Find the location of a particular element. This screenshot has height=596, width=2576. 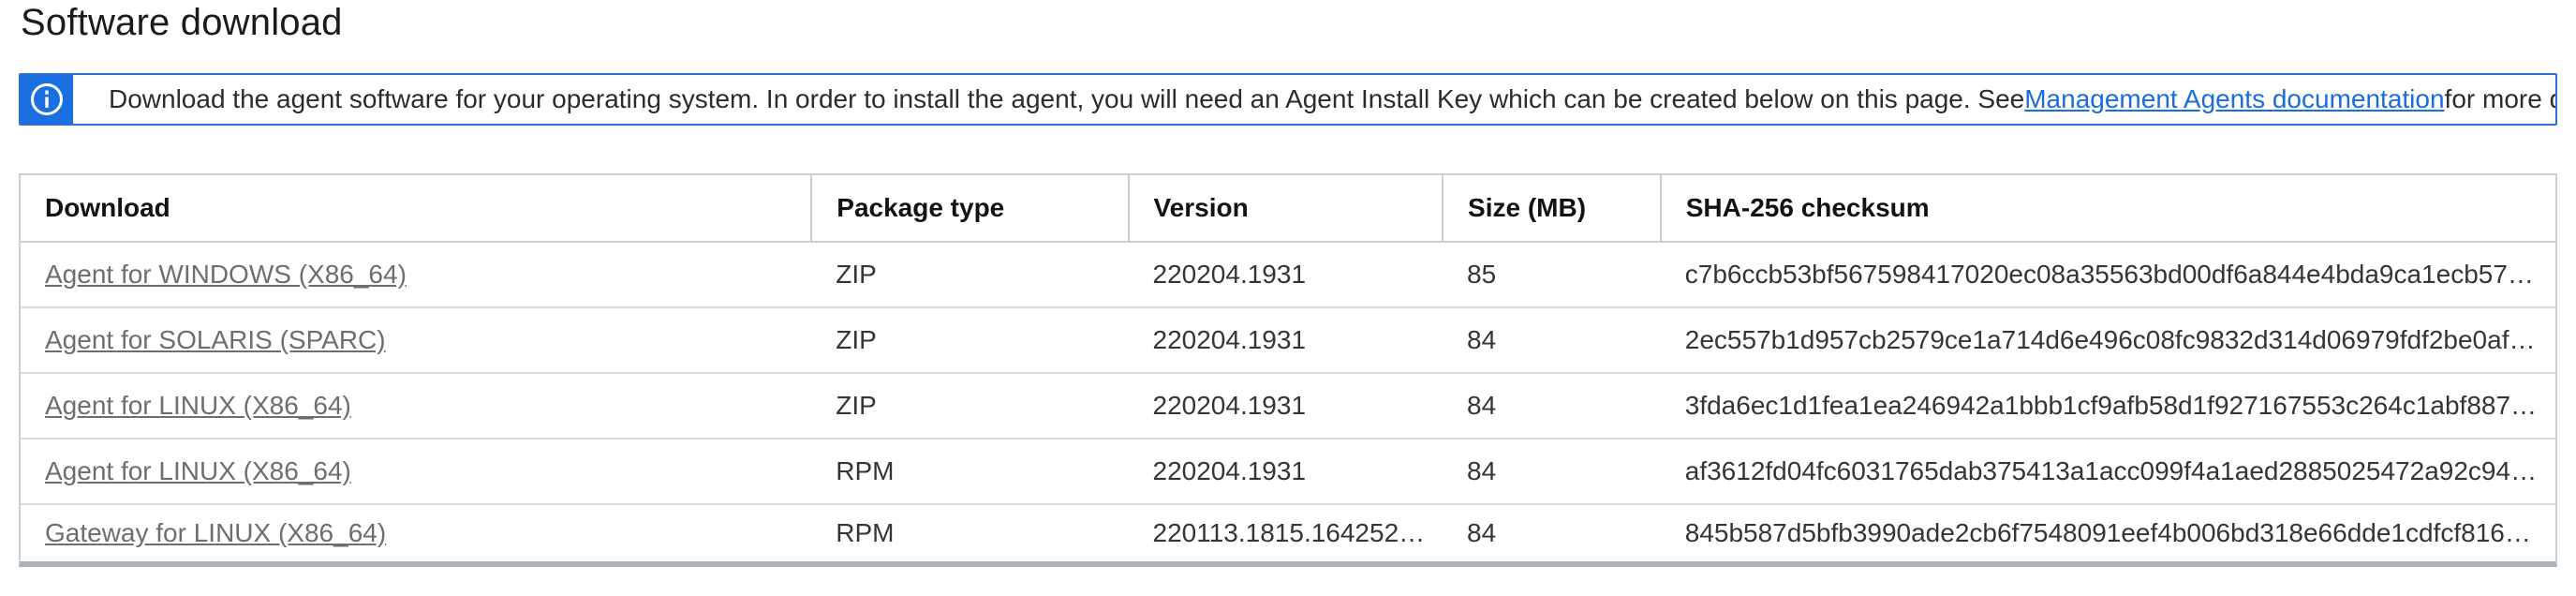

column-header-version: Version is located at coordinates (1286, 209).